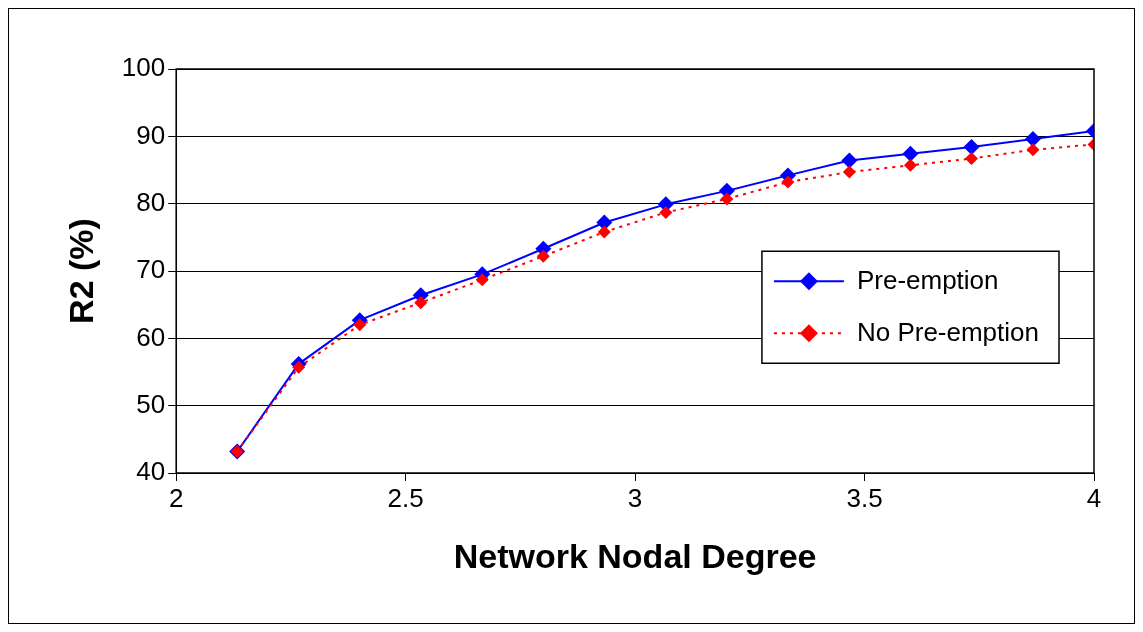 This screenshot has height=632, width=1143. Describe the element at coordinates (80, 271) in the screenshot. I see `y-axis-title: R2 (%)` at that location.